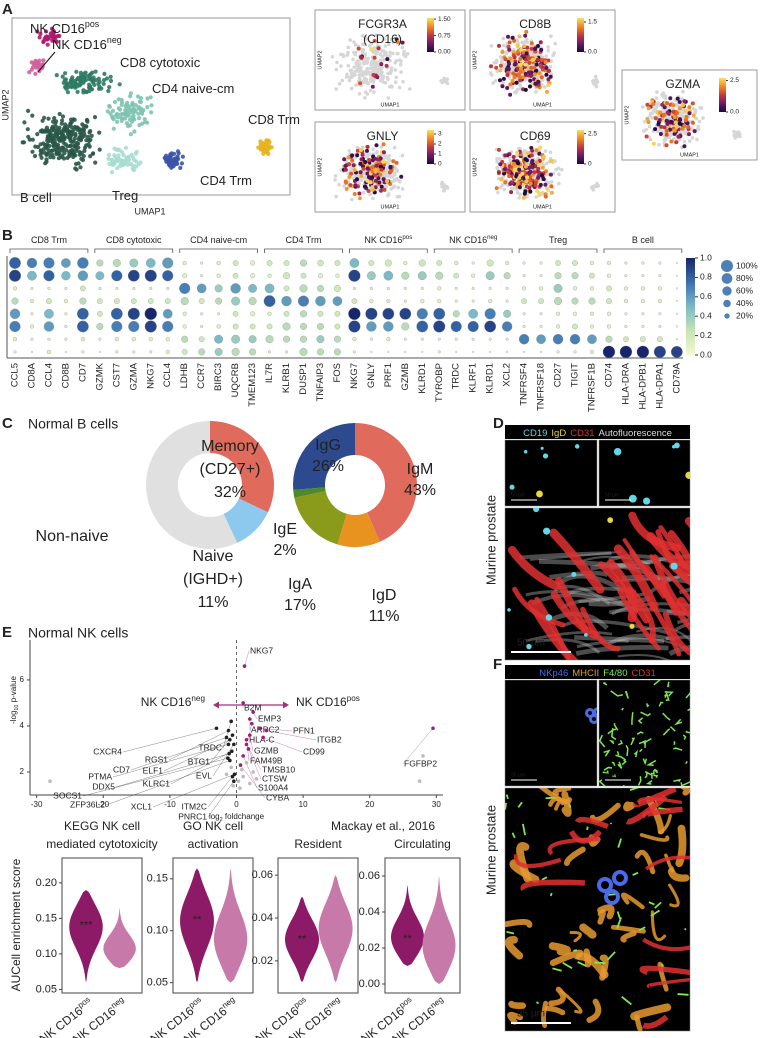 The height and width of the screenshot is (1038, 763). Describe the element at coordinates (230, 469) in the screenshot. I see `slice-label: (CD27+)` at that location.